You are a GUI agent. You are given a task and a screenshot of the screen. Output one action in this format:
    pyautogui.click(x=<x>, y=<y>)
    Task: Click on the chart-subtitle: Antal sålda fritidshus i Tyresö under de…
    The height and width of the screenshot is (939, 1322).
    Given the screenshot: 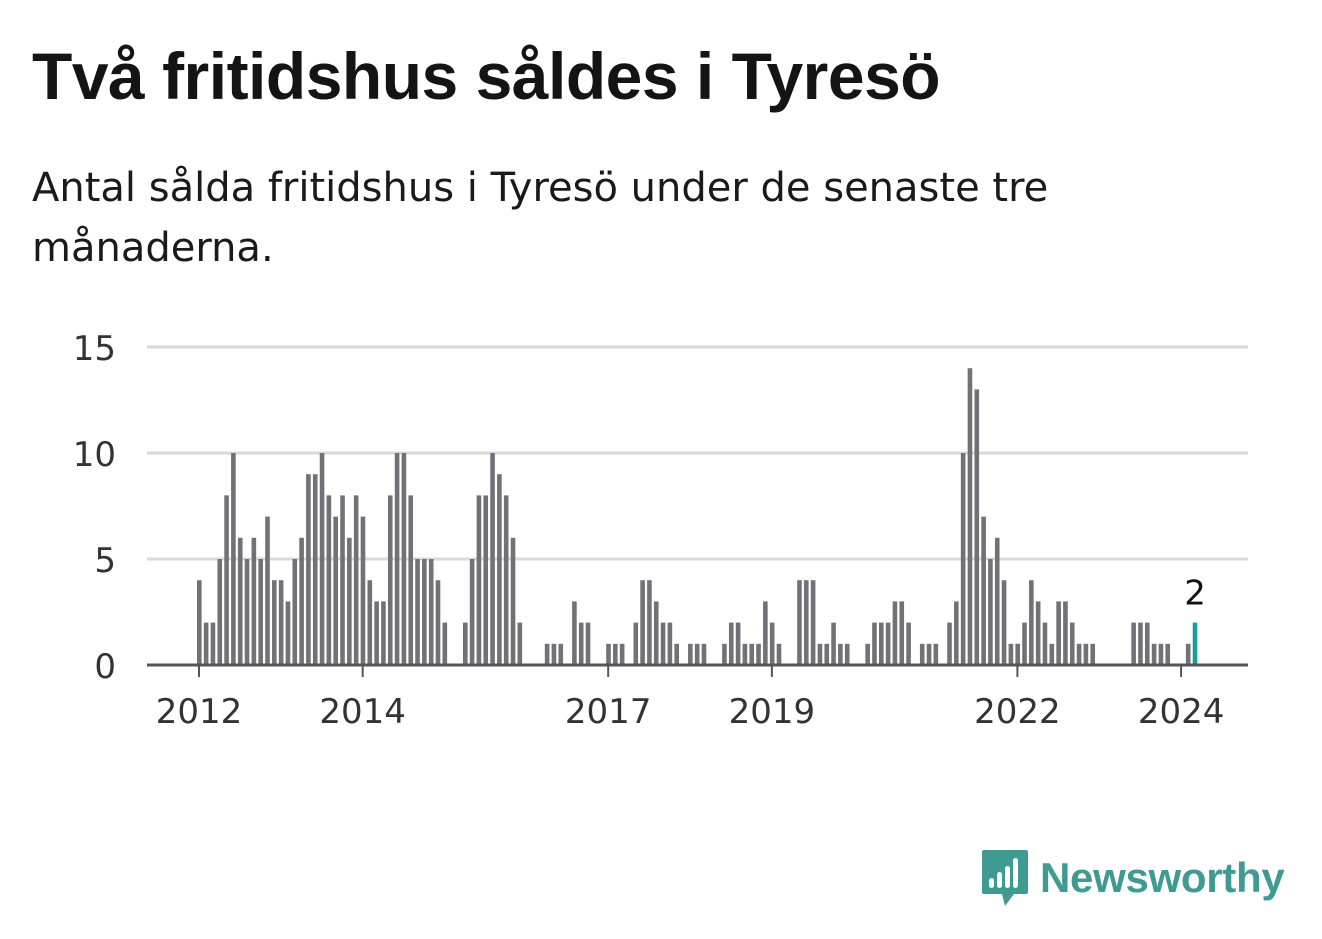 What is the action you would take?
    pyautogui.click(x=540, y=218)
    